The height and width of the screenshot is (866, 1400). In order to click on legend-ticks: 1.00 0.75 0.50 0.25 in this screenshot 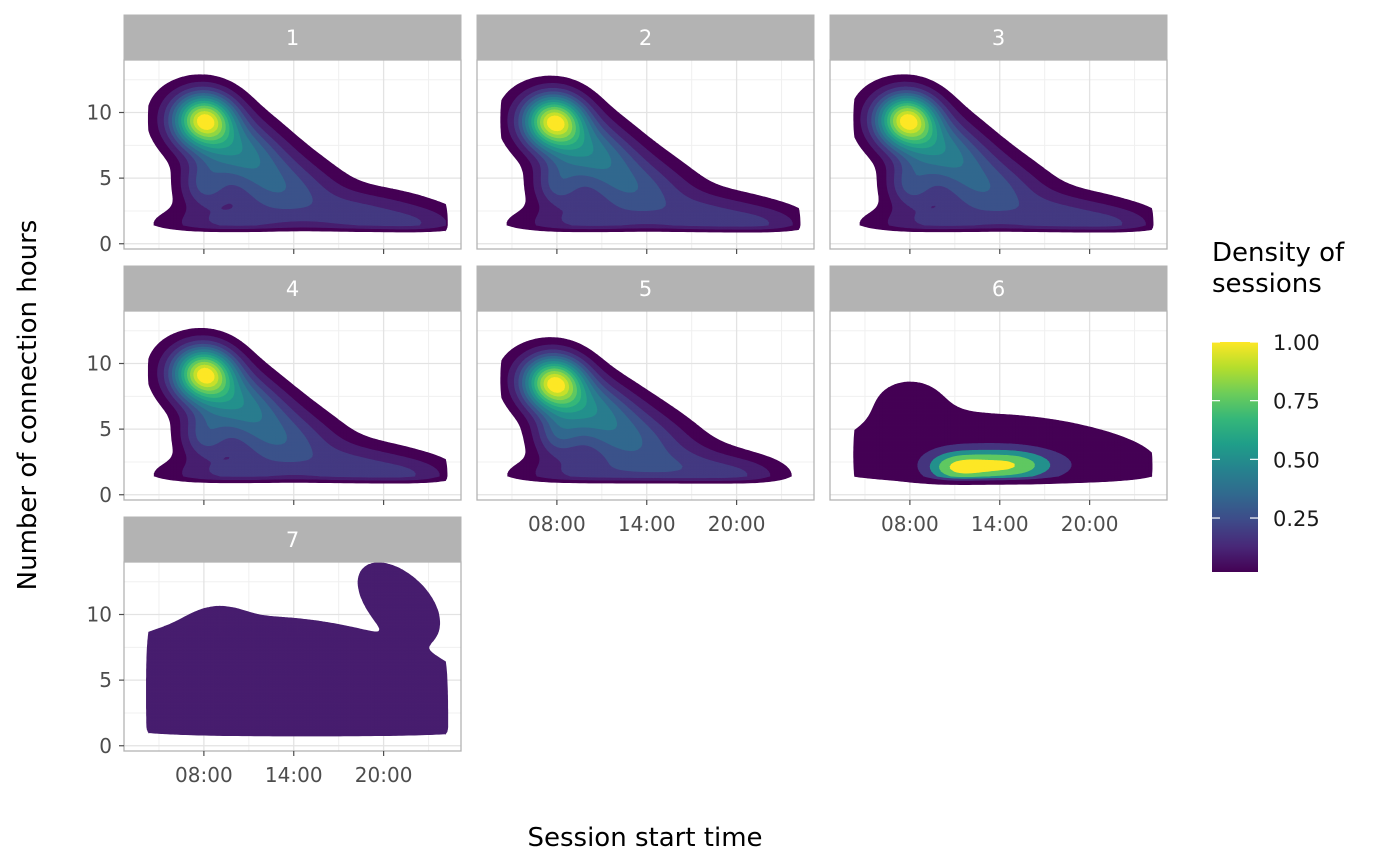, I will do `click(1266, 431)`.